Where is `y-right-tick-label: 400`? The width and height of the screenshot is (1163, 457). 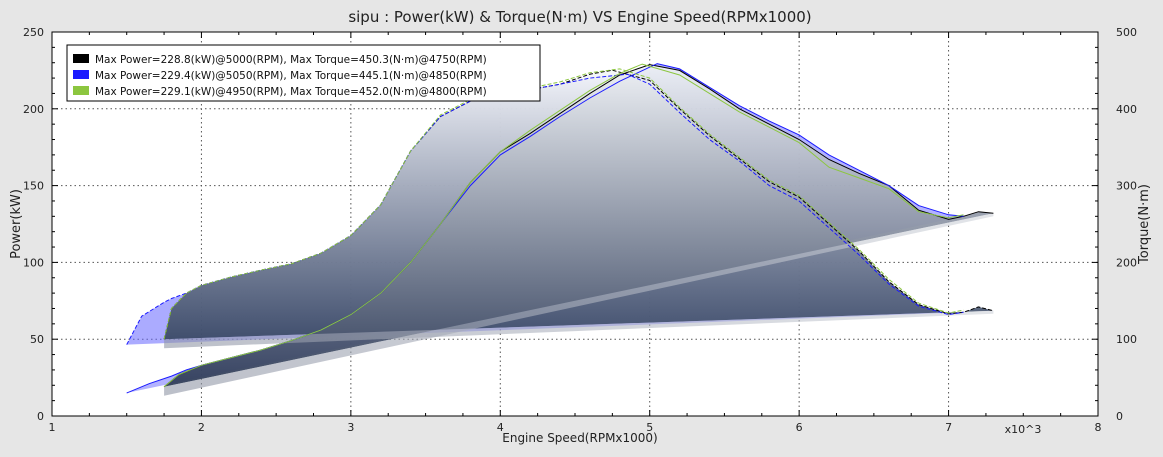
y-right-tick-label: 400 is located at coordinates (1126, 109).